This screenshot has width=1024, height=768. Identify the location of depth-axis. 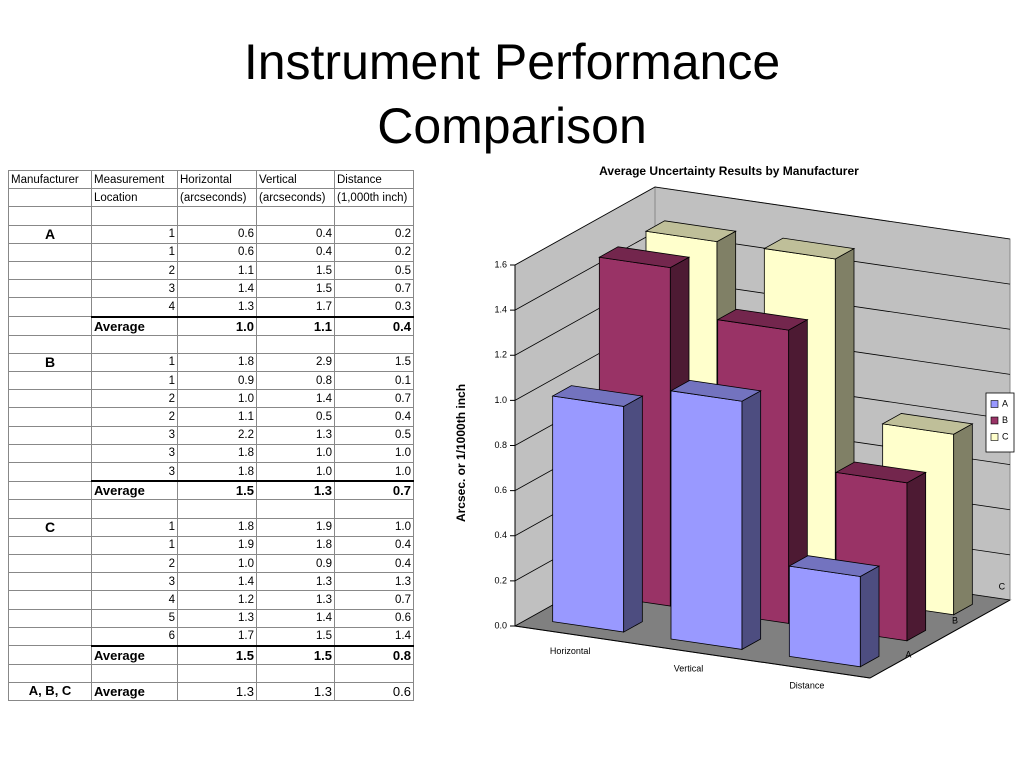
(940, 639).